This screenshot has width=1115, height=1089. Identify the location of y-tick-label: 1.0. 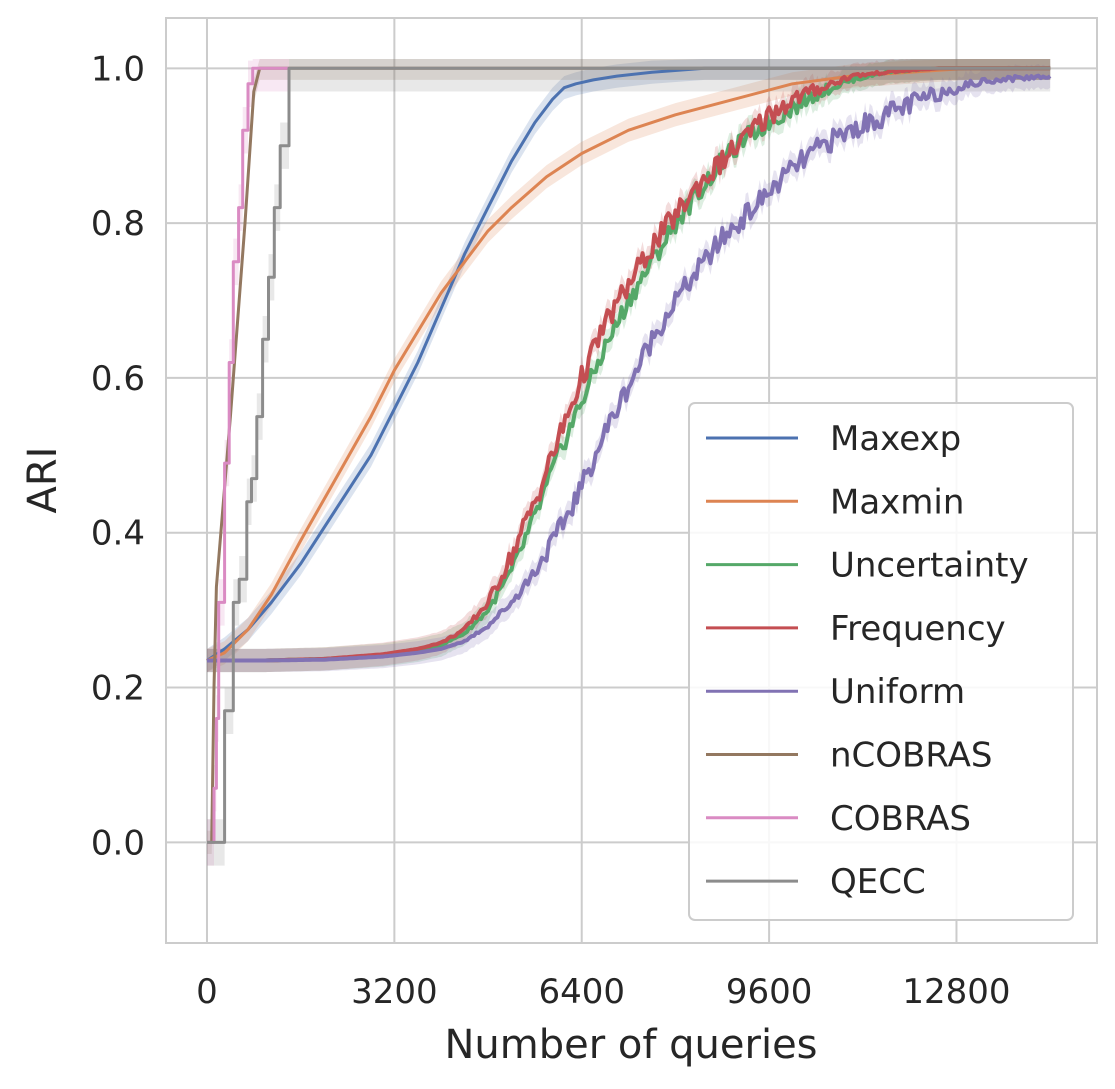
(118, 69).